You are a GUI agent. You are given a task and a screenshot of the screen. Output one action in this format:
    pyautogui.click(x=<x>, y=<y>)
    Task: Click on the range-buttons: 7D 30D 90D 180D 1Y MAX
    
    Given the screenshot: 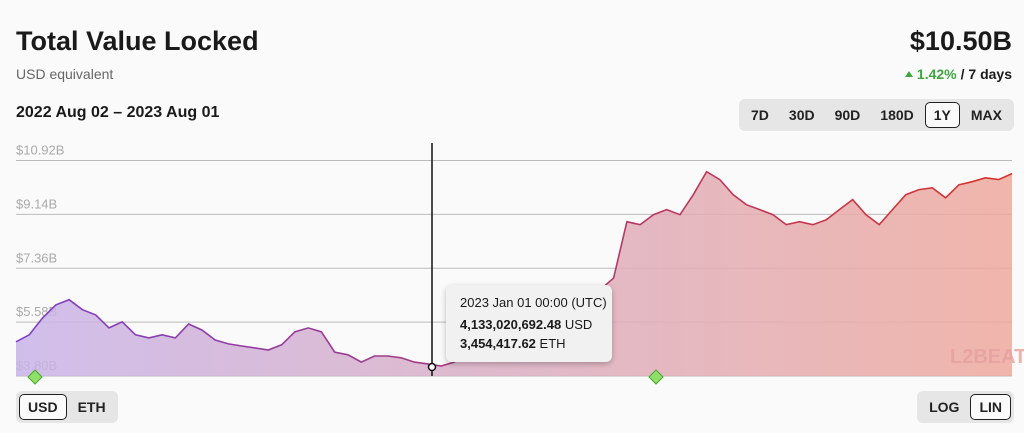 What is the action you would take?
    pyautogui.click(x=876, y=115)
    